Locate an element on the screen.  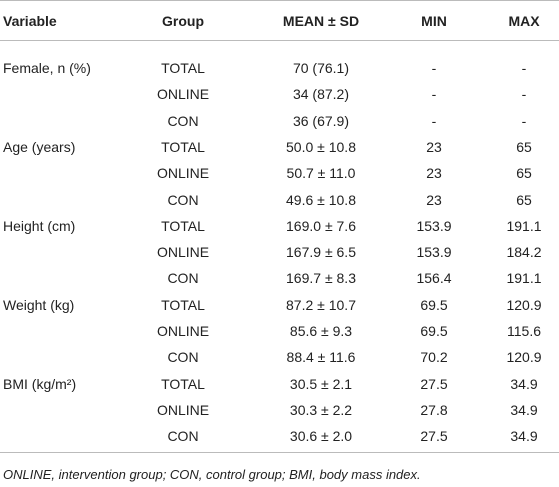
mean-sd-cell: 50.0 ± 10.8 is located at coordinates (321, 146).